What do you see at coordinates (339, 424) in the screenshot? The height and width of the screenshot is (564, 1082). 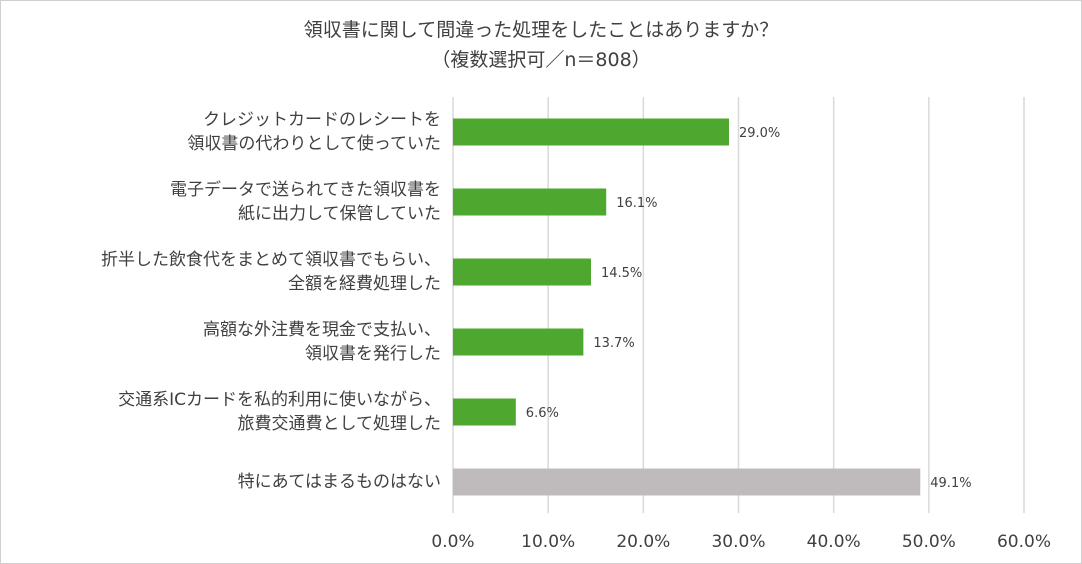 I see `category-label-line: 旅費交通費として処理した` at bounding box center [339, 424].